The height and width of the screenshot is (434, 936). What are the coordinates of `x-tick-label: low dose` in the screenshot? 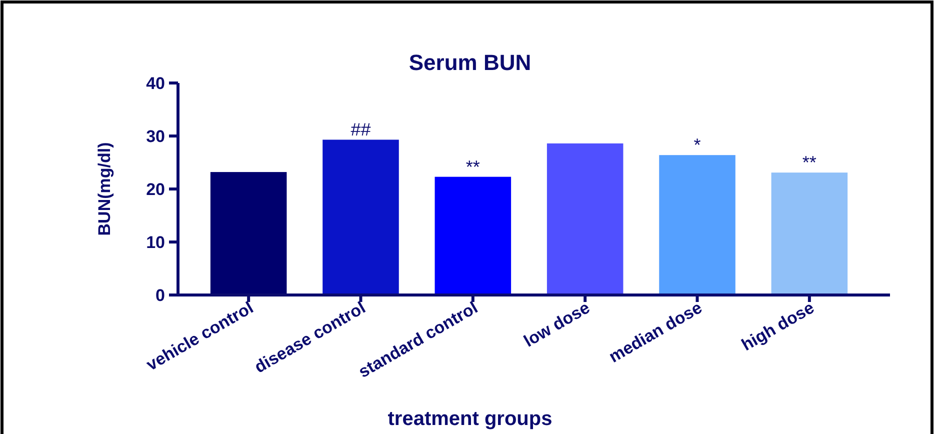 It's located at (557, 324).